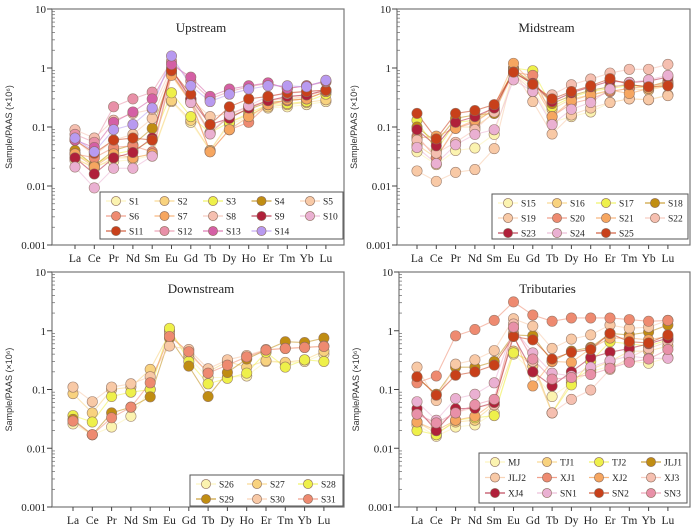  I want to click on x-tick-label: Yb, so click(305, 521).